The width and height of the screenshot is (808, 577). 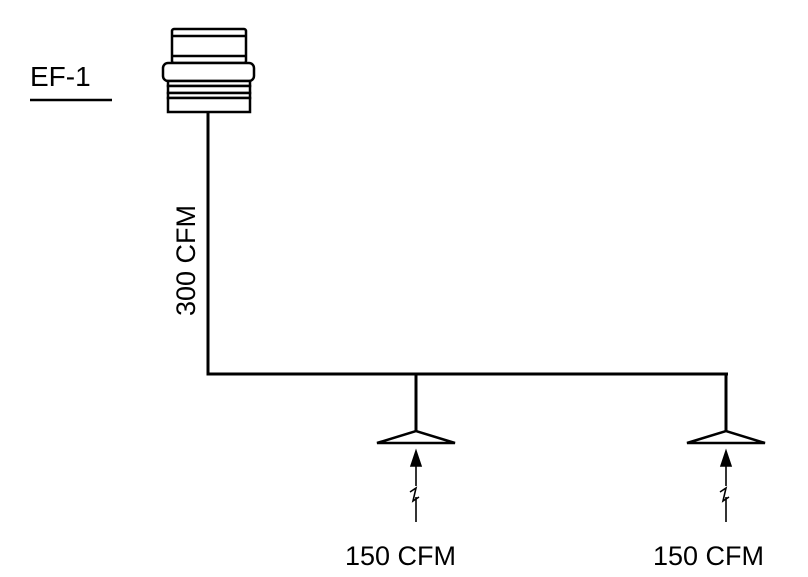 I want to click on fan-tag-label: EF-1, so click(x=60, y=76).